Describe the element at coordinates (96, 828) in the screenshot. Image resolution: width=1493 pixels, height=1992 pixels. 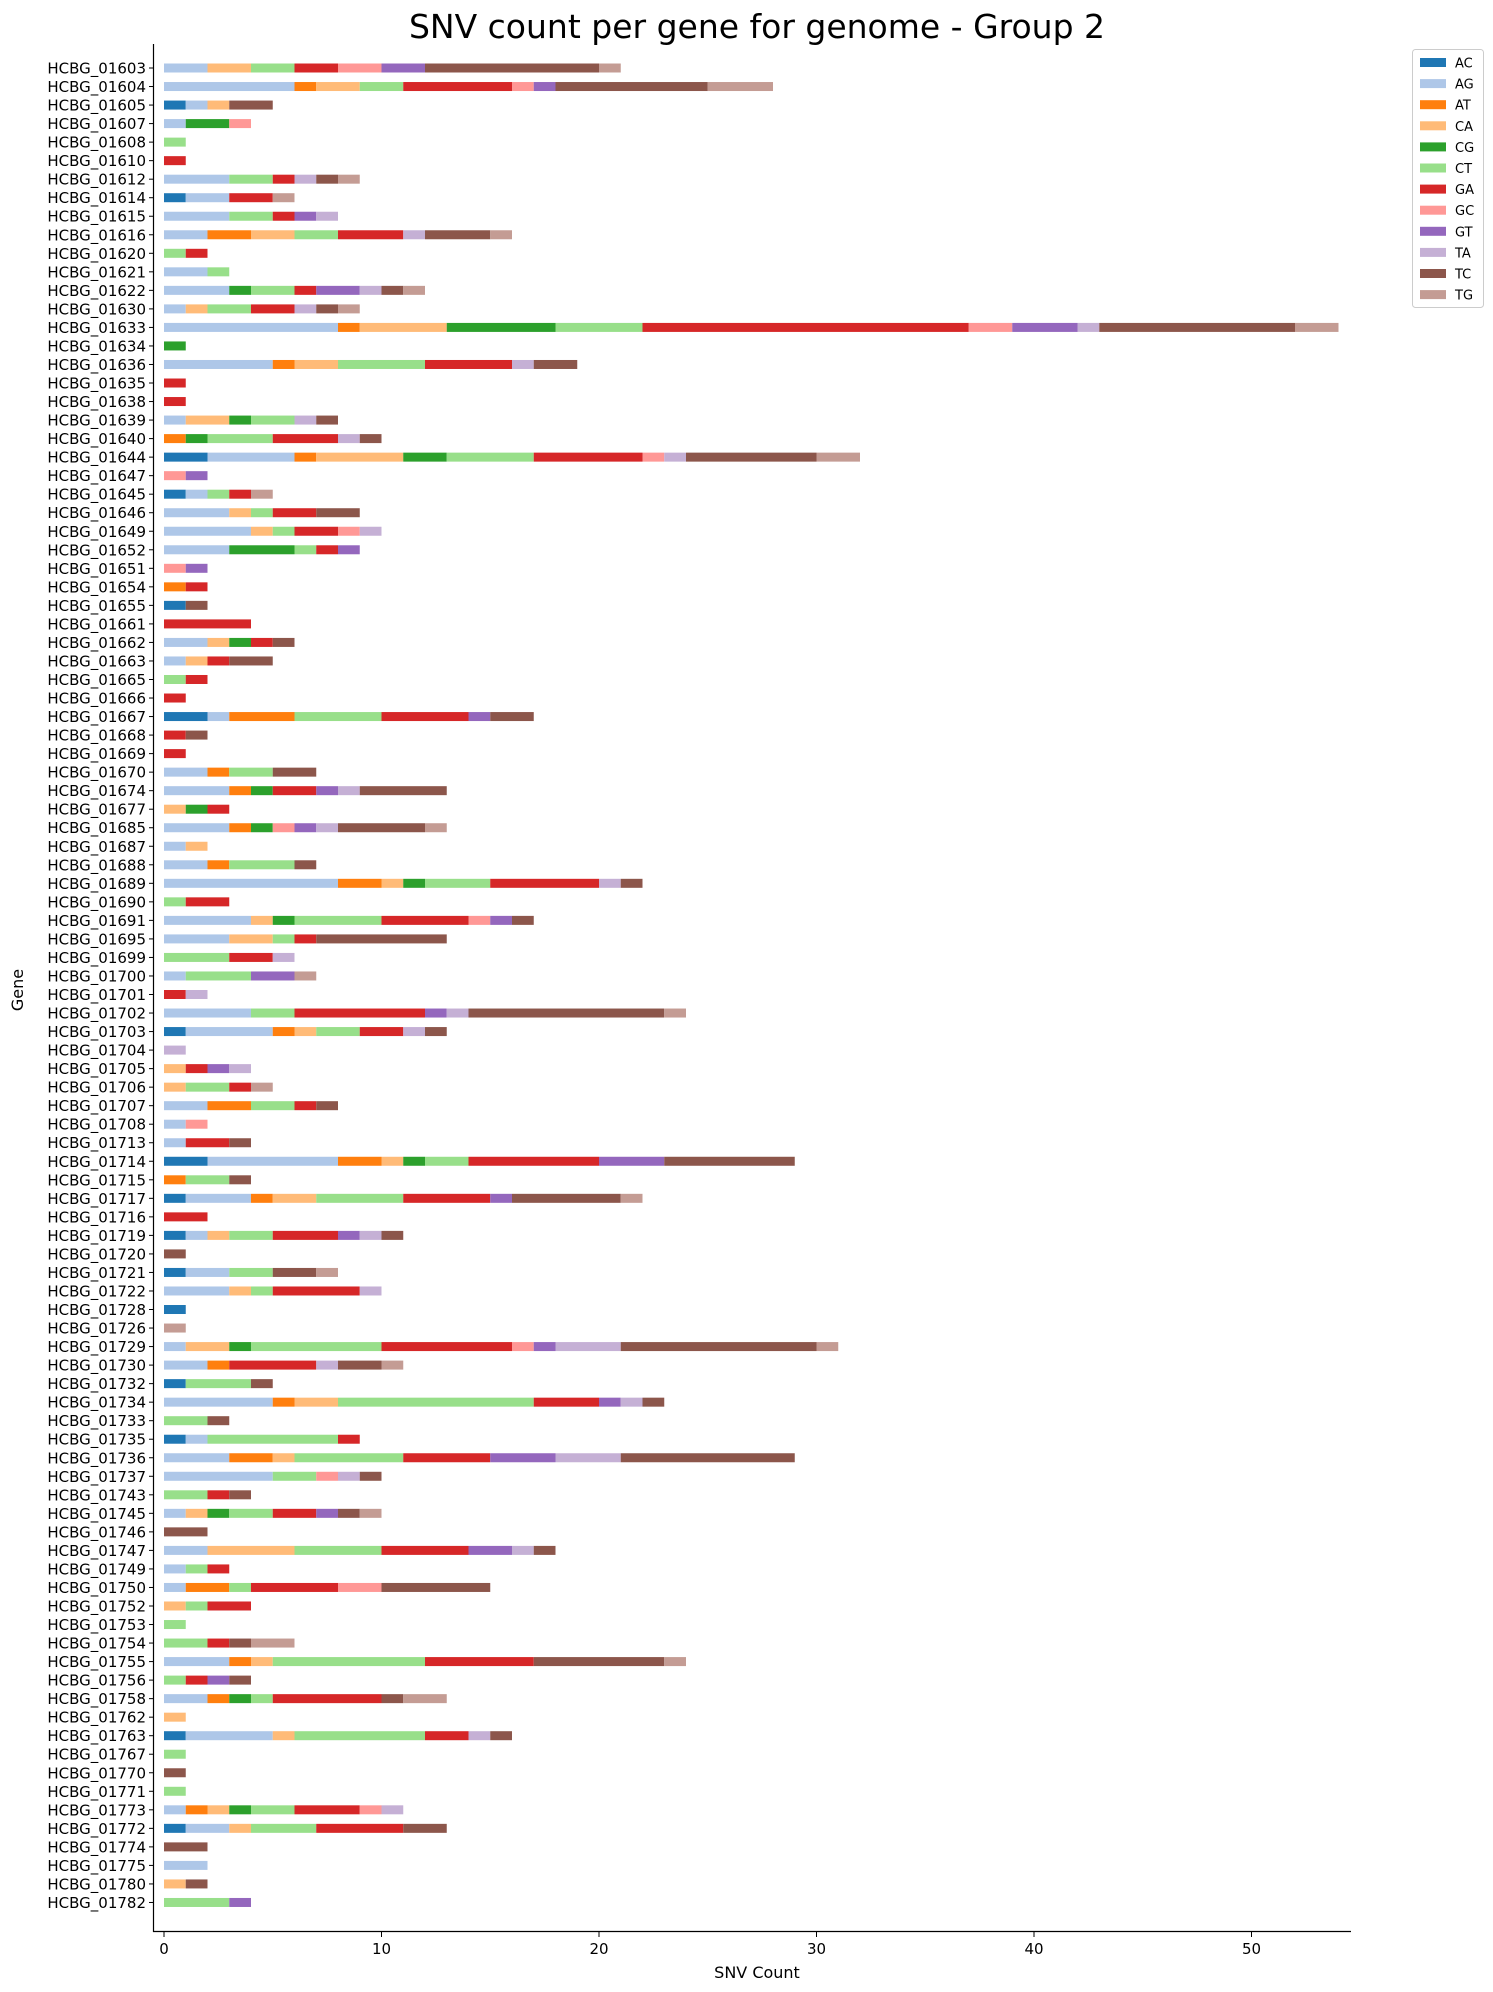
I see `gene-label: HCBG_01685` at that location.